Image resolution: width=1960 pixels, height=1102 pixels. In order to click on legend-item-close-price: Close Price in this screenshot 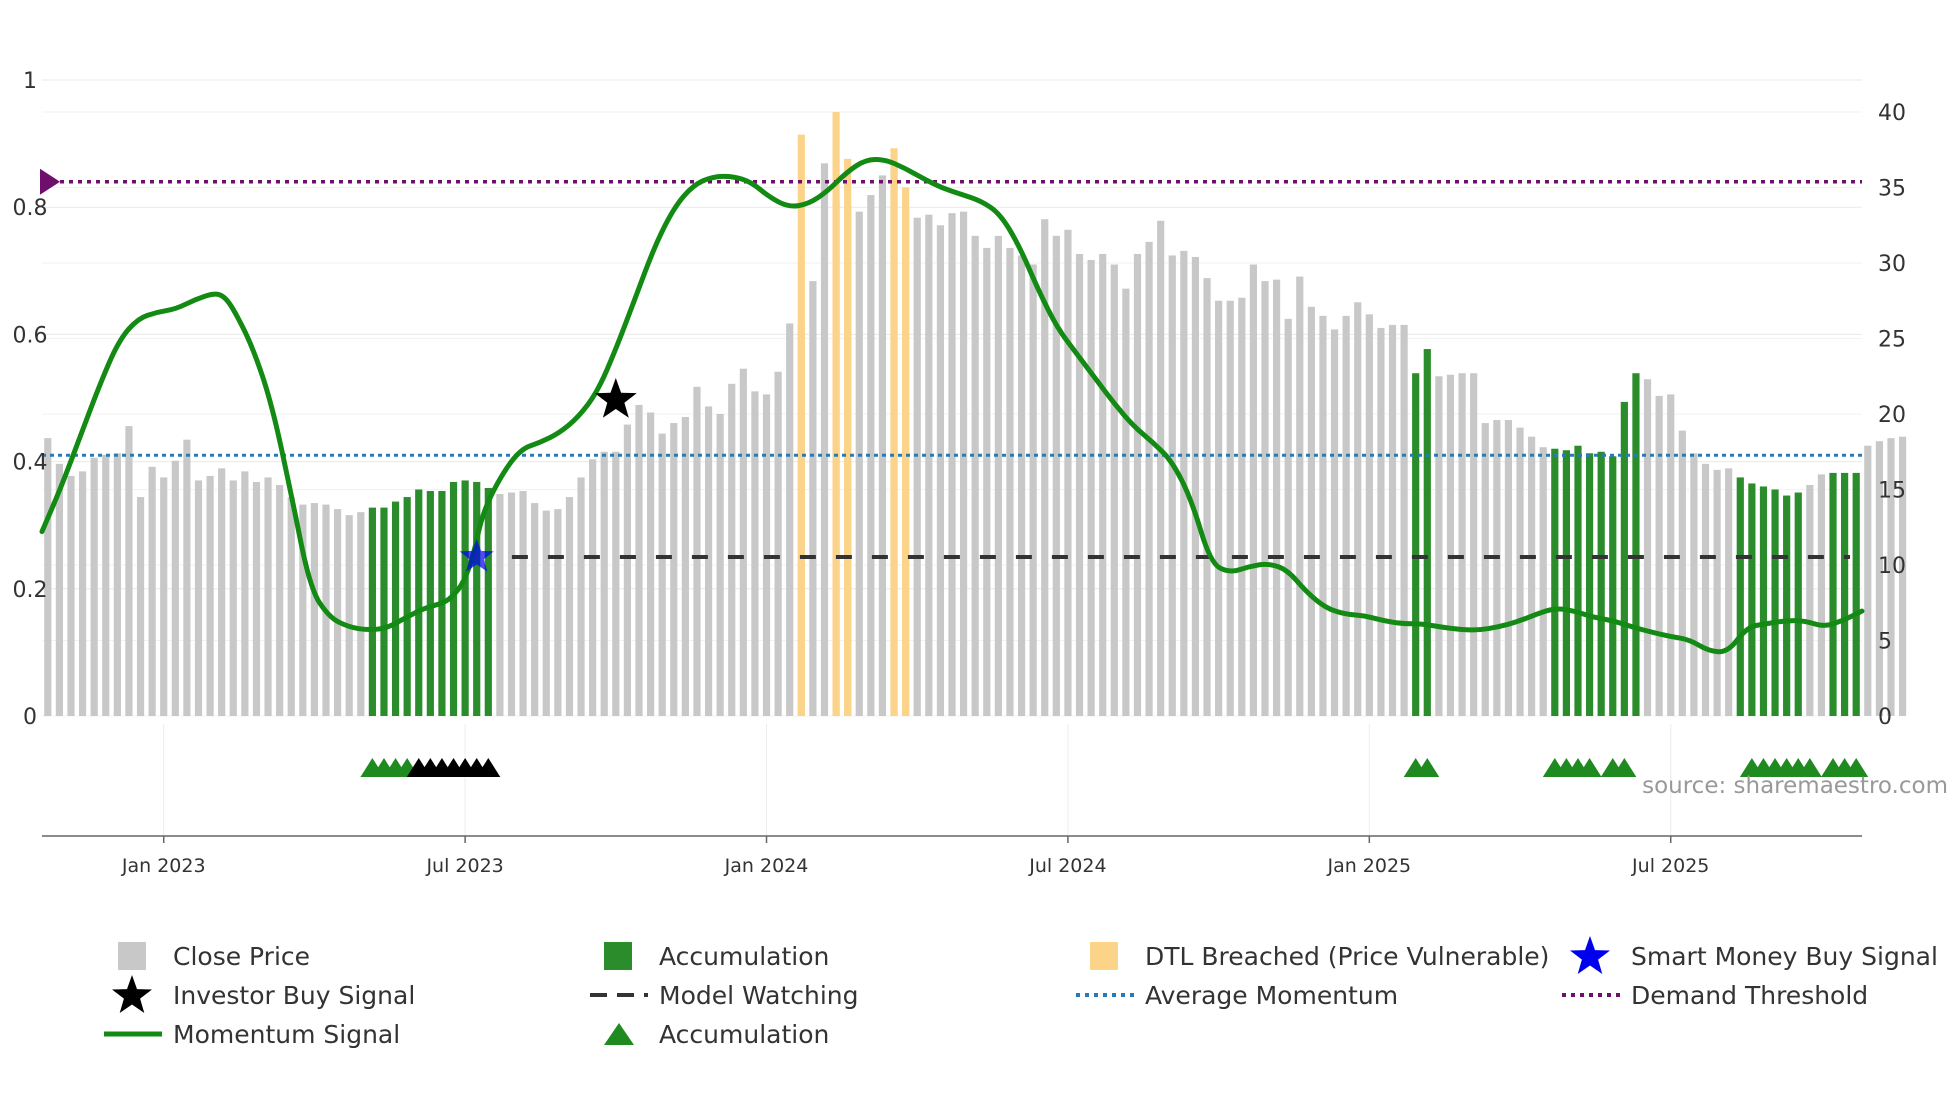, I will do `click(214, 956)`.